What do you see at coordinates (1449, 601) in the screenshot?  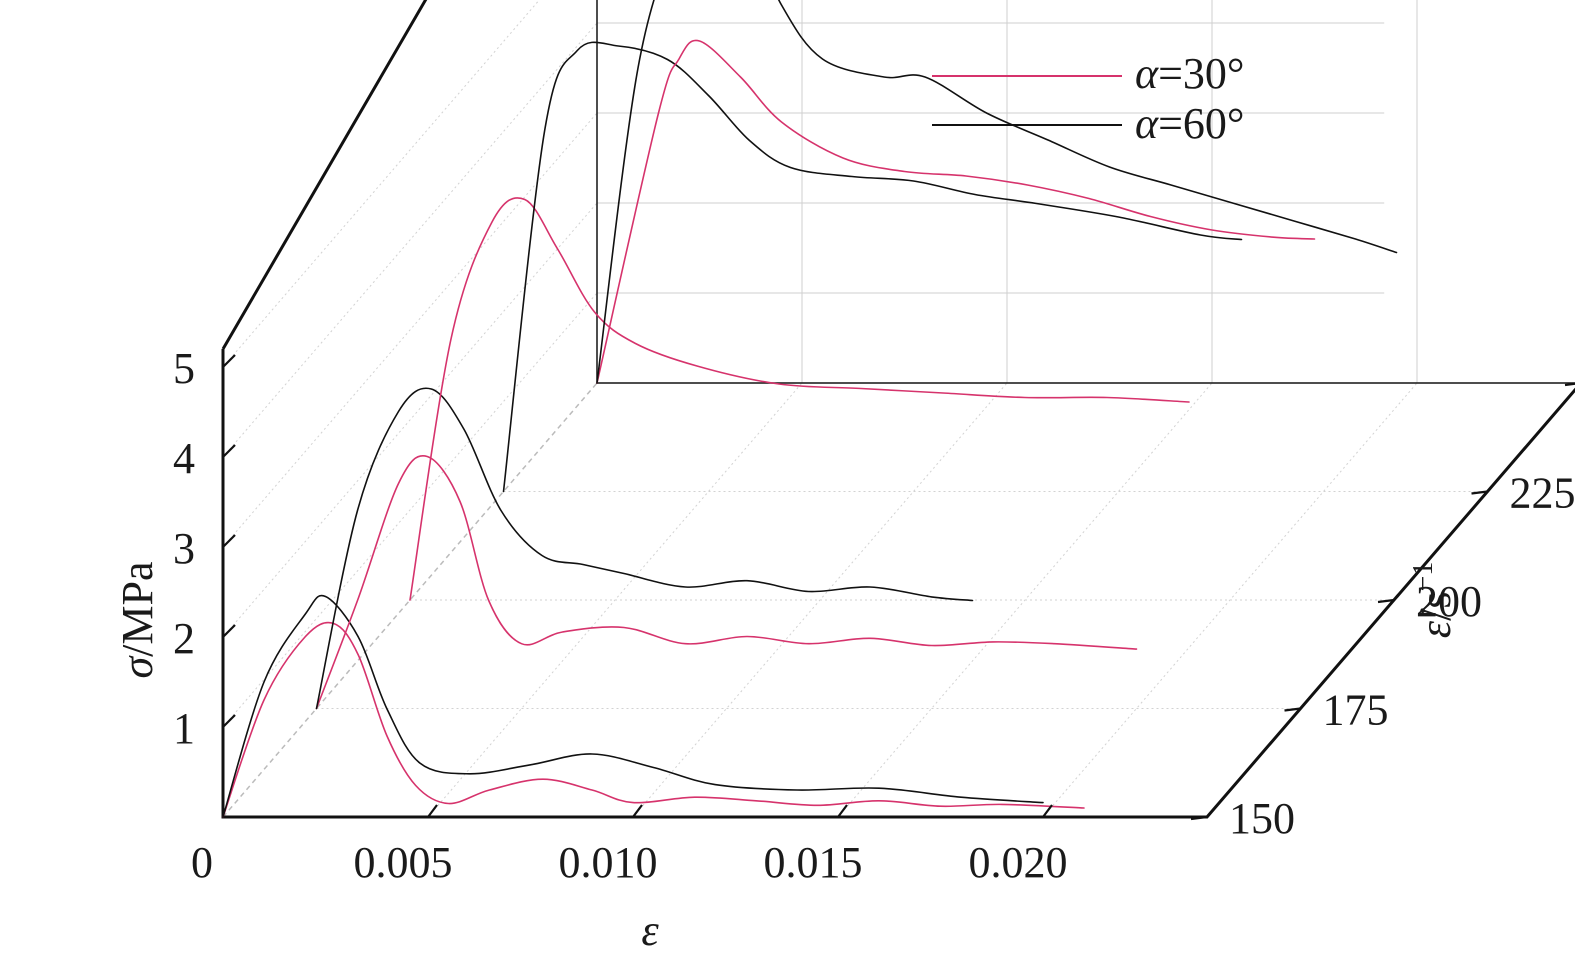 I see `z-tick-label: 200` at bounding box center [1449, 601].